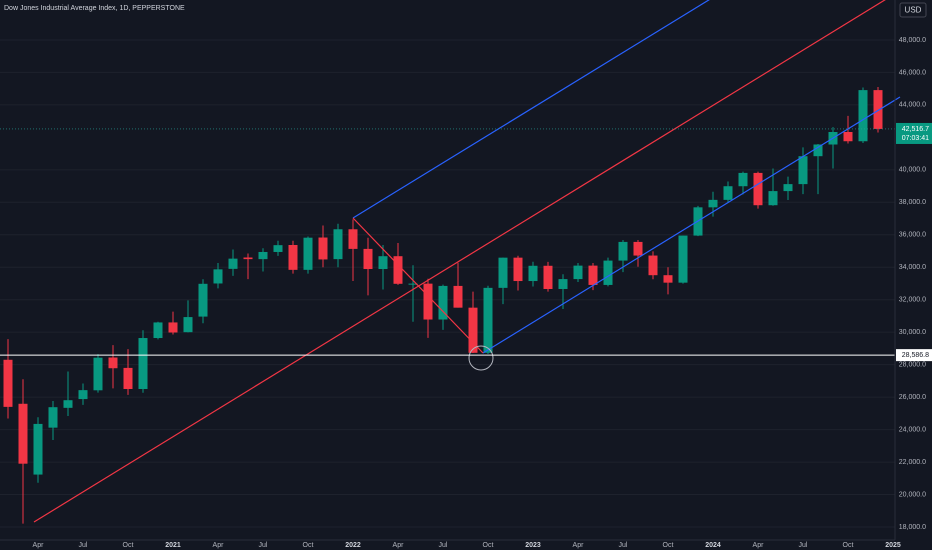 The image size is (932, 550). Describe the element at coordinates (912, 300) in the screenshot. I see `y-tick-label: 32,000.0` at that location.